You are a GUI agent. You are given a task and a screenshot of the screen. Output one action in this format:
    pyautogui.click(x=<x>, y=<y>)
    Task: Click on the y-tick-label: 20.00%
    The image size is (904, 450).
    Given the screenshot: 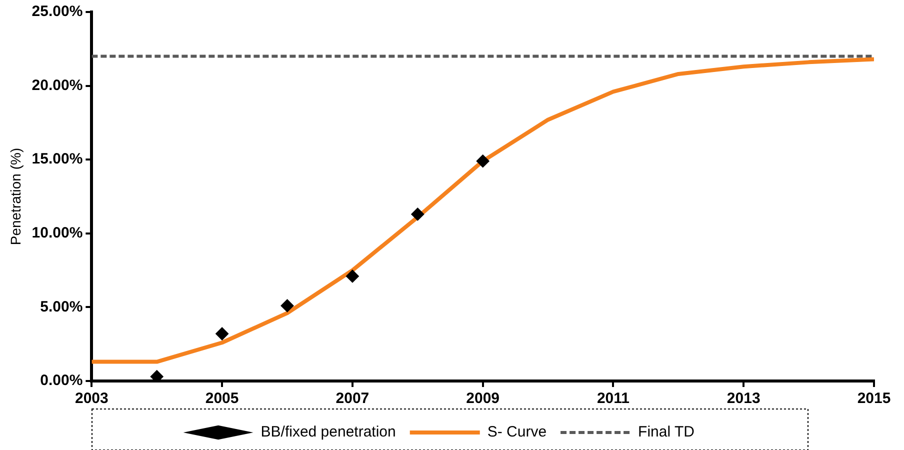 What is the action you would take?
    pyautogui.click(x=57, y=85)
    